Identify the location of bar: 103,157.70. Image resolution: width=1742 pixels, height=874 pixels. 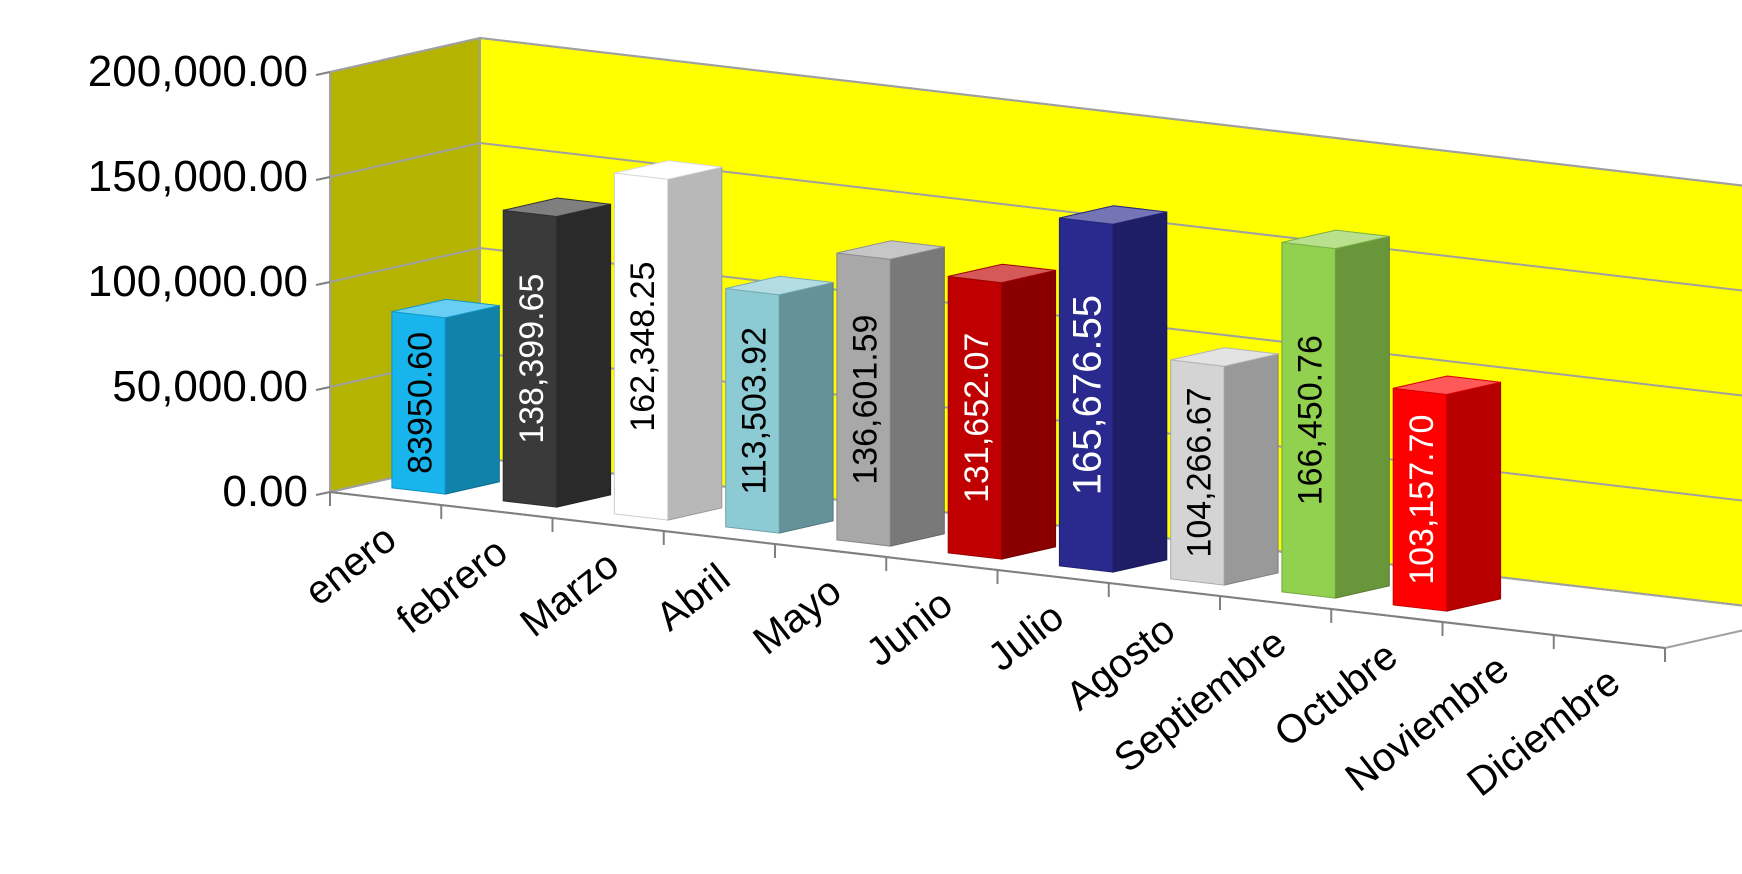
(1447, 493).